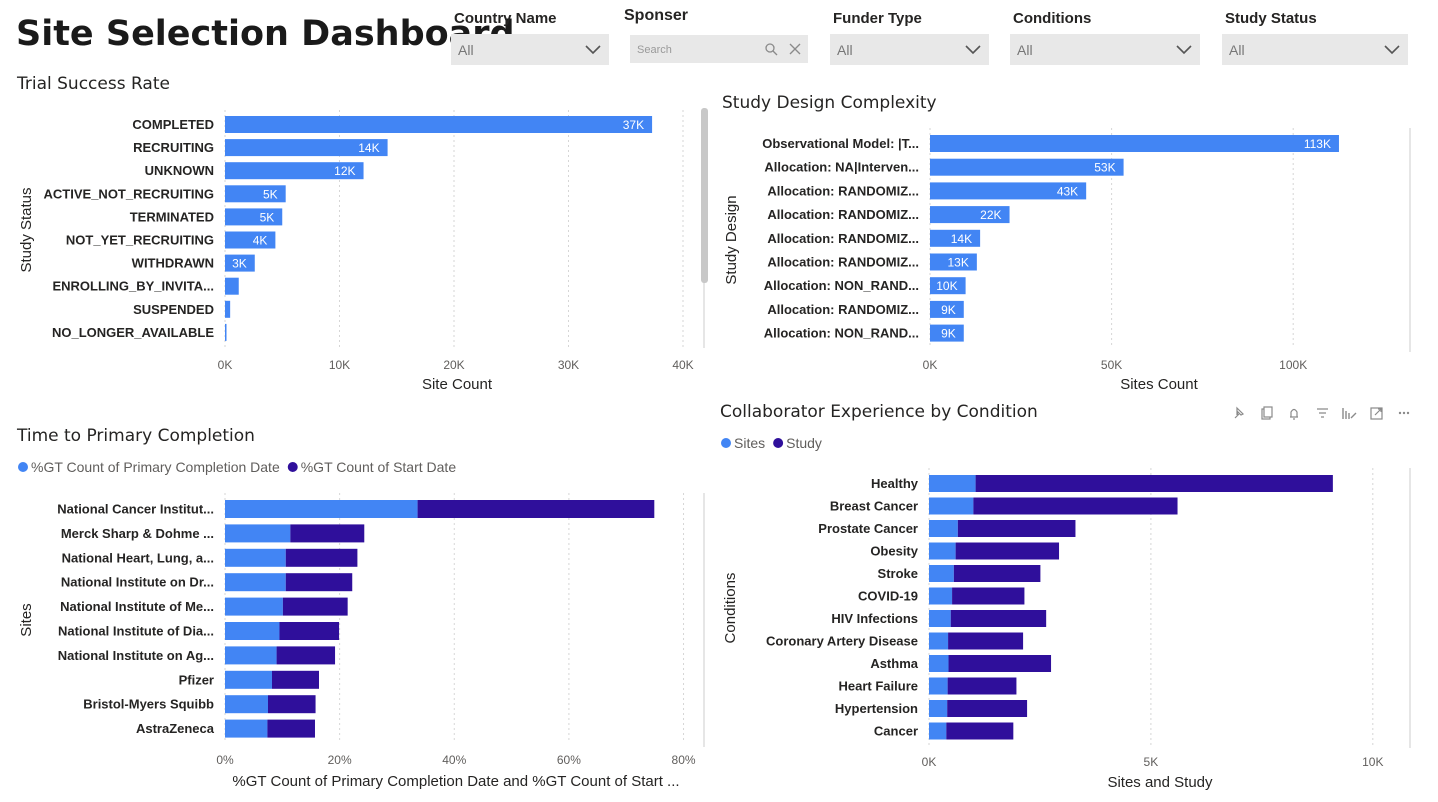 Image resolution: width=1438 pixels, height=802 pixels. What do you see at coordinates (530, 49) in the screenshot?
I see `country-slicer-dropdown: All` at bounding box center [530, 49].